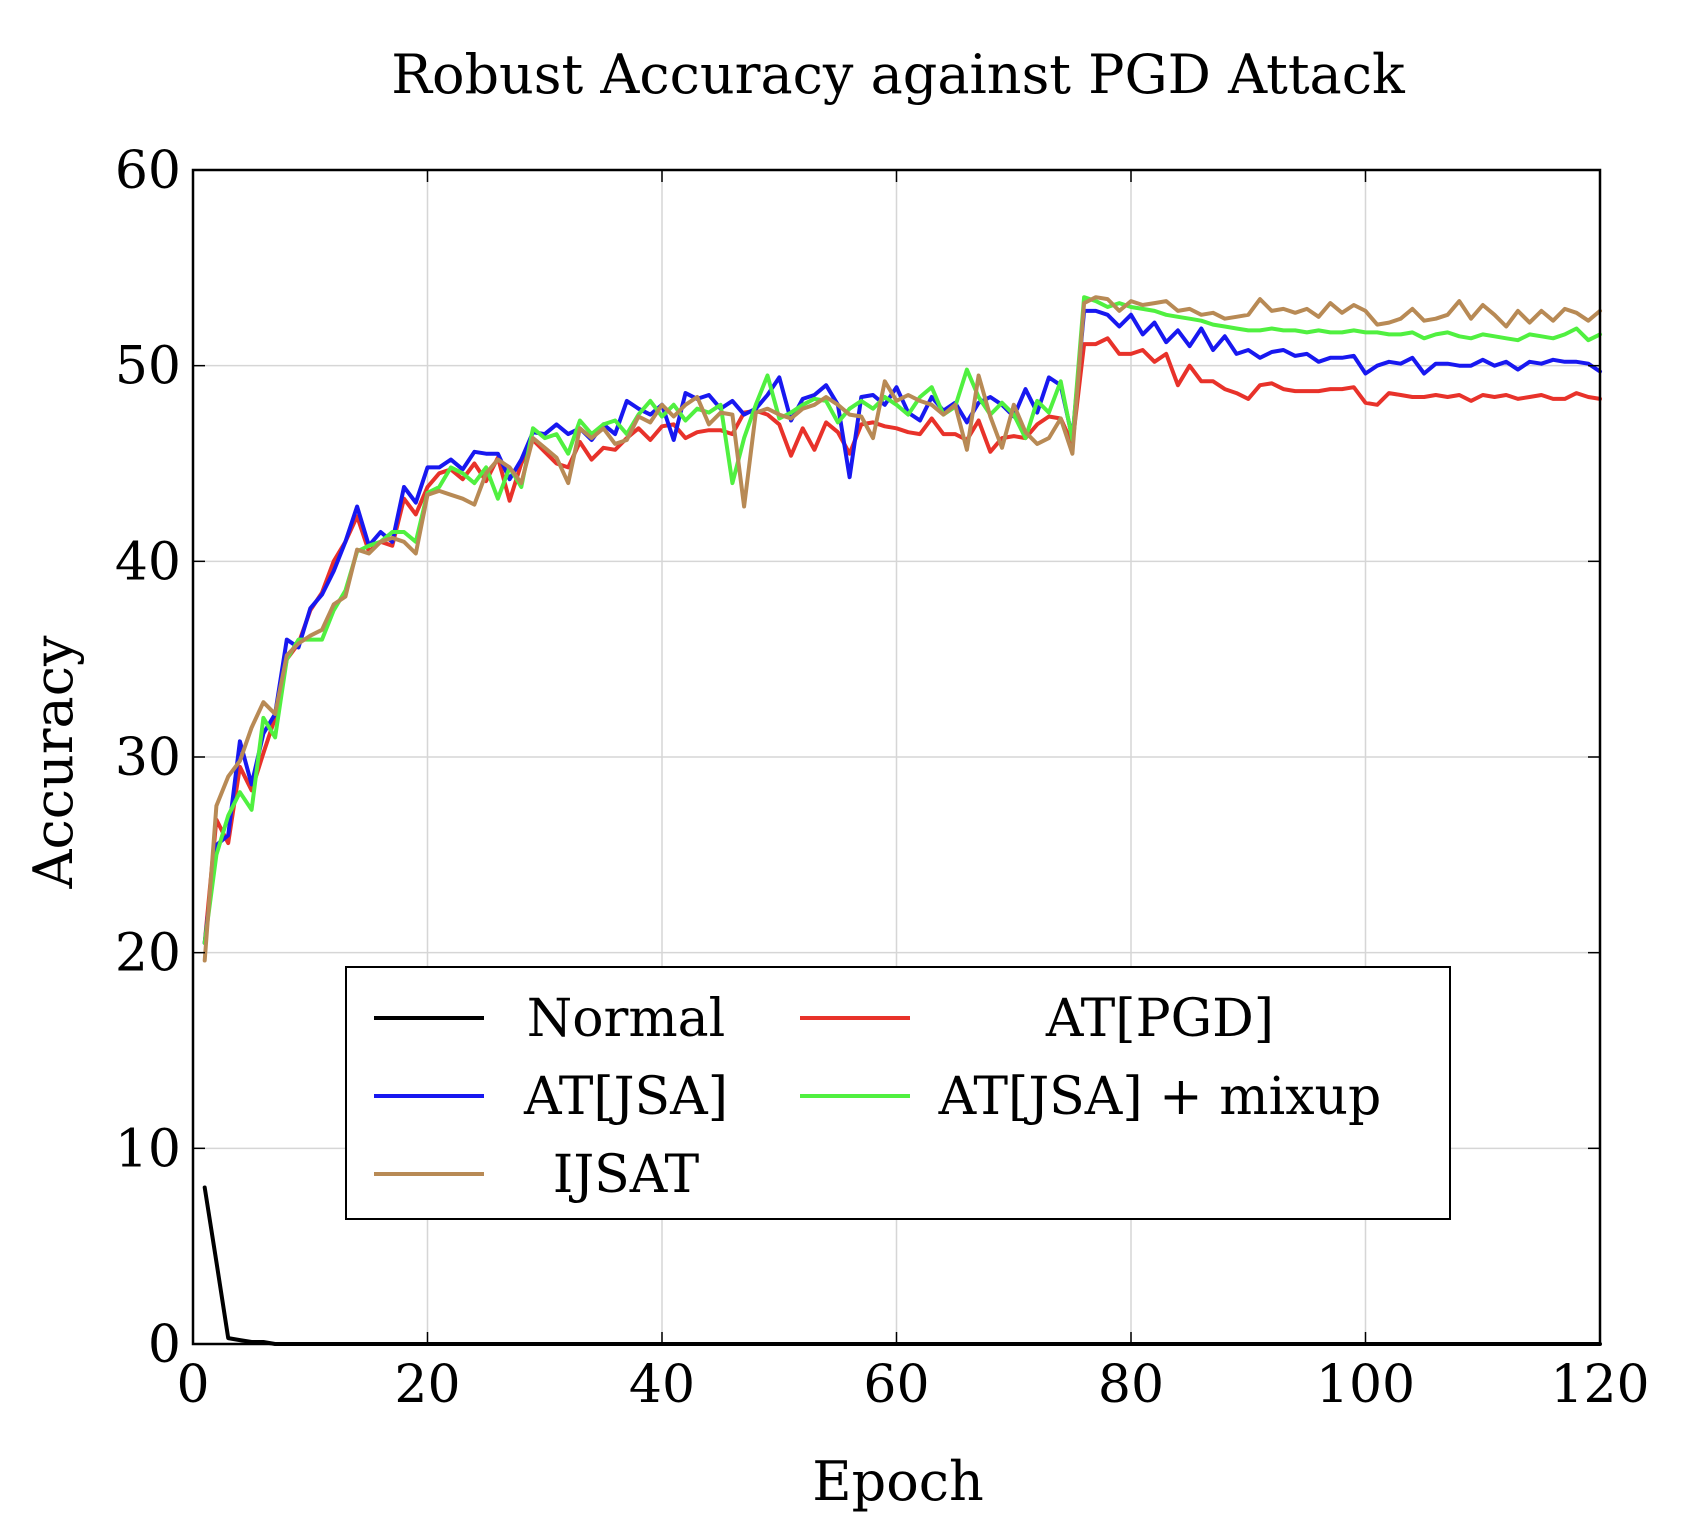 This screenshot has height=1536, width=1686. What do you see at coordinates (898, 74) in the screenshot?
I see `chart-title: Robust Accuracy against PGD Attack` at bounding box center [898, 74].